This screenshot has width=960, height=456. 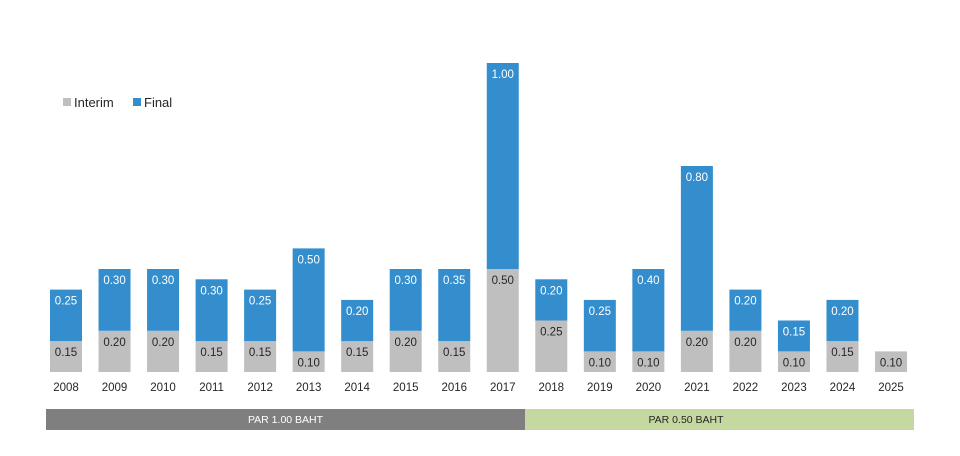 What do you see at coordinates (503, 281) in the screenshot?
I see `data-label-interim-2017: 0.50` at bounding box center [503, 281].